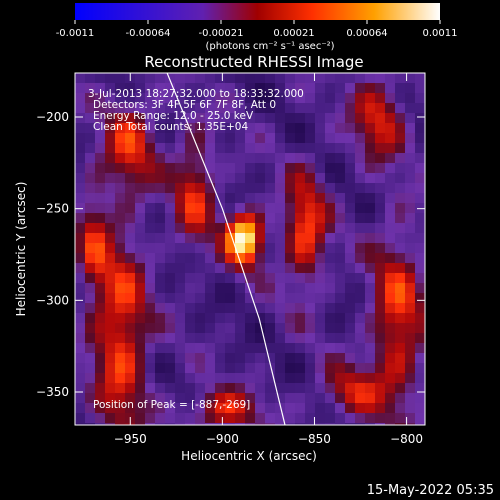 The image size is (500, 500). I want to click on colorbar-tick-label: -0.00021, so click(221, 33).